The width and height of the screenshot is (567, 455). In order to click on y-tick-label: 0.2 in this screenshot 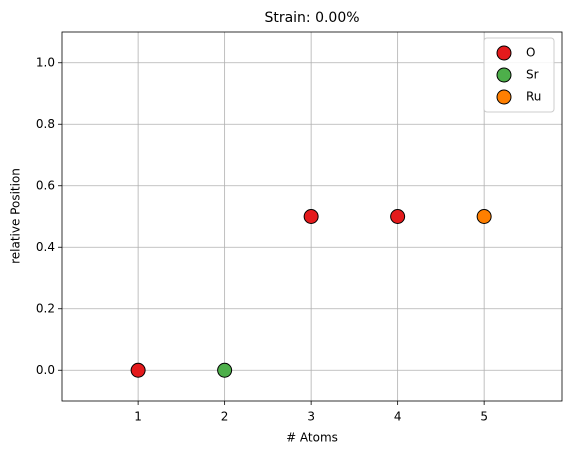, I will do `click(45, 308)`.